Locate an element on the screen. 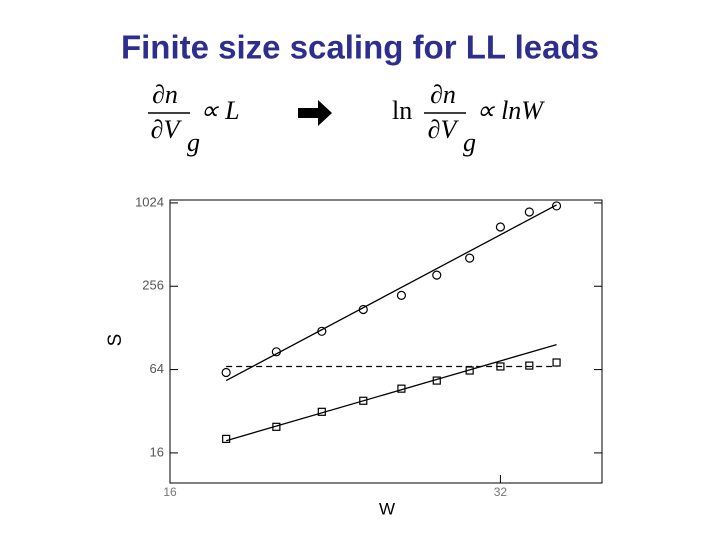 The height and width of the screenshot is (545, 720). x-axis-label: W is located at coordinates (387, 508).